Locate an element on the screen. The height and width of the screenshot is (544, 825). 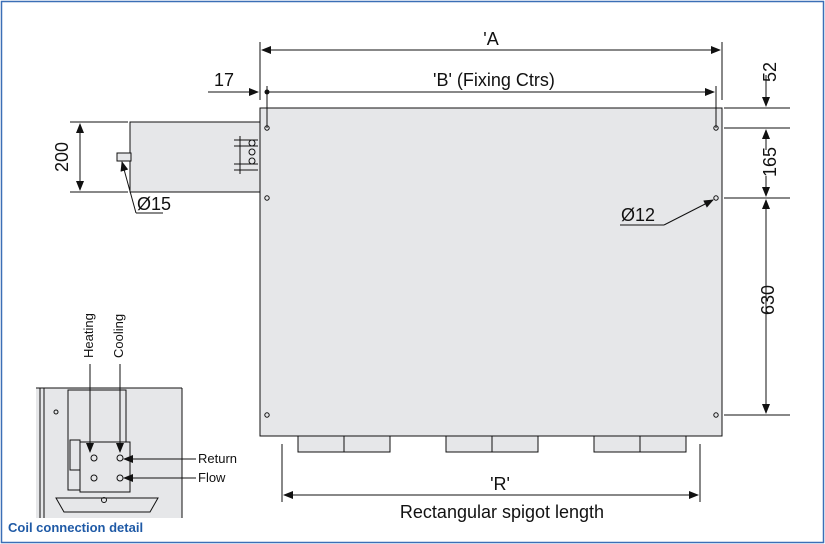
dim-630-label: 630 is located at coordinates (768, 300).